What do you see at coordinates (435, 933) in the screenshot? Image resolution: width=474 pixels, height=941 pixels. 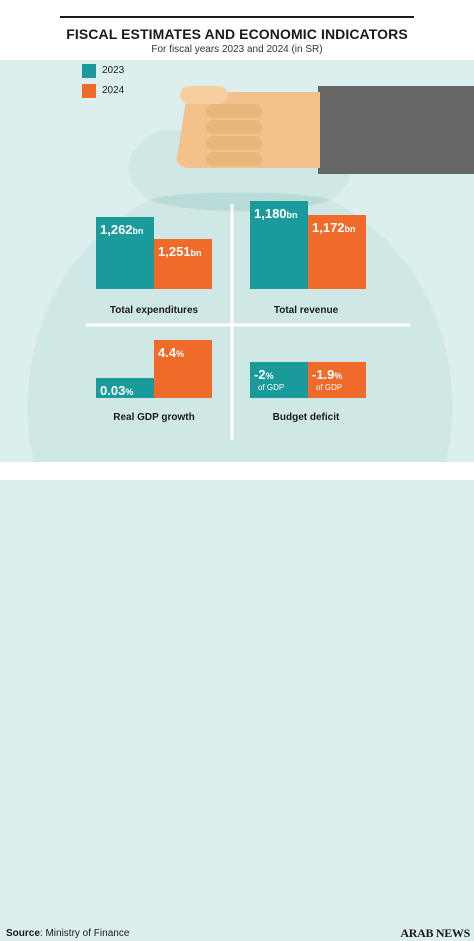 I see `brand-logo: ARAB NEWS` at bounding box center [435, 933].